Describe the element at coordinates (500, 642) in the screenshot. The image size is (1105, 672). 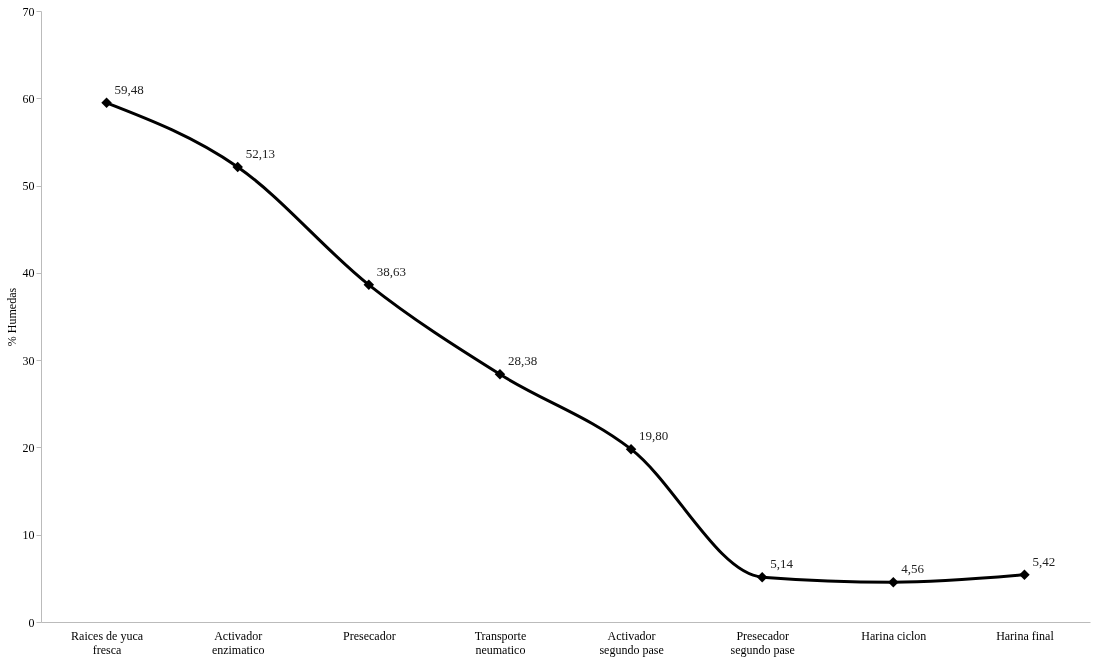
I see `x-tick-label: Transporte neumatico` at that location.